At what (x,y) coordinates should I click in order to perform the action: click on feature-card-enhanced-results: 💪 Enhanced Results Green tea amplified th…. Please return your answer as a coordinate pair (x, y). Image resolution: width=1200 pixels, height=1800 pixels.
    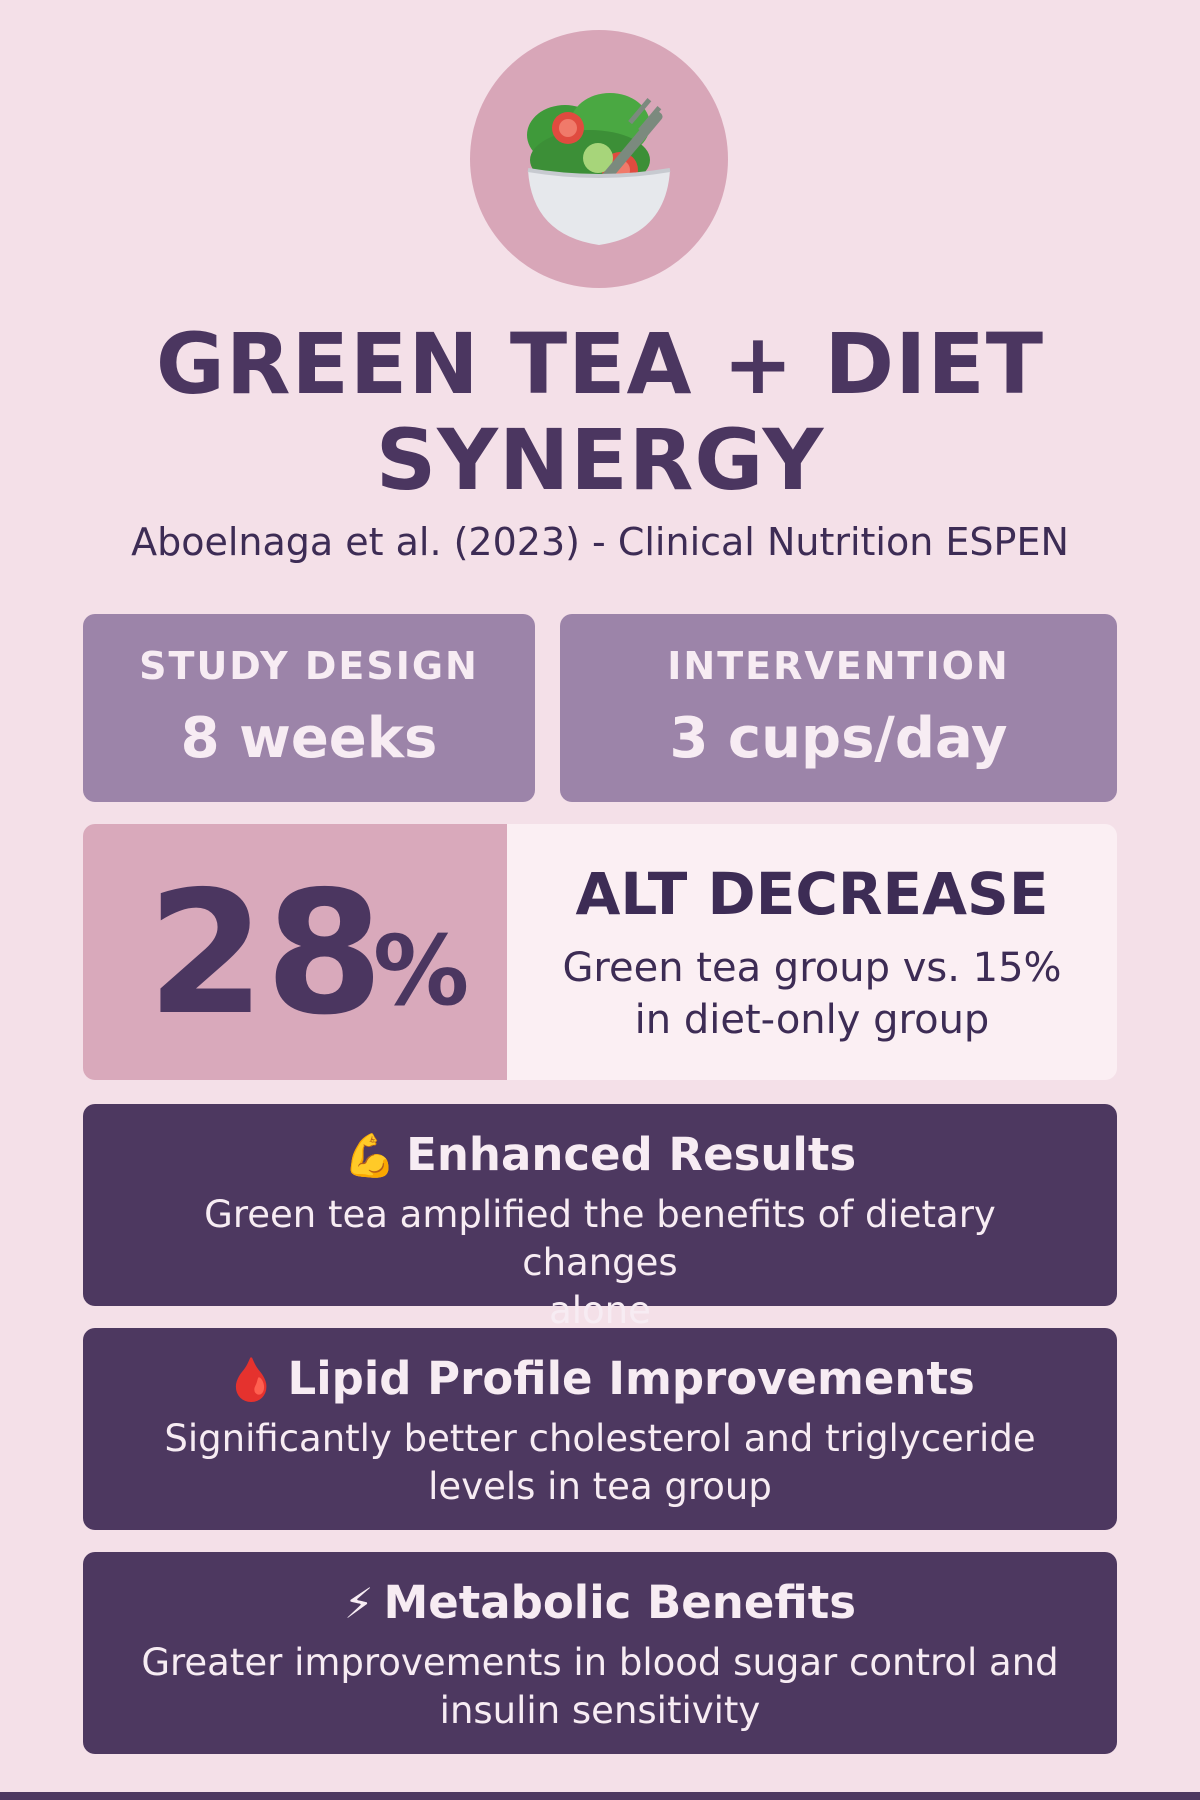
    Looking at the image, I should click on (600, 1218).